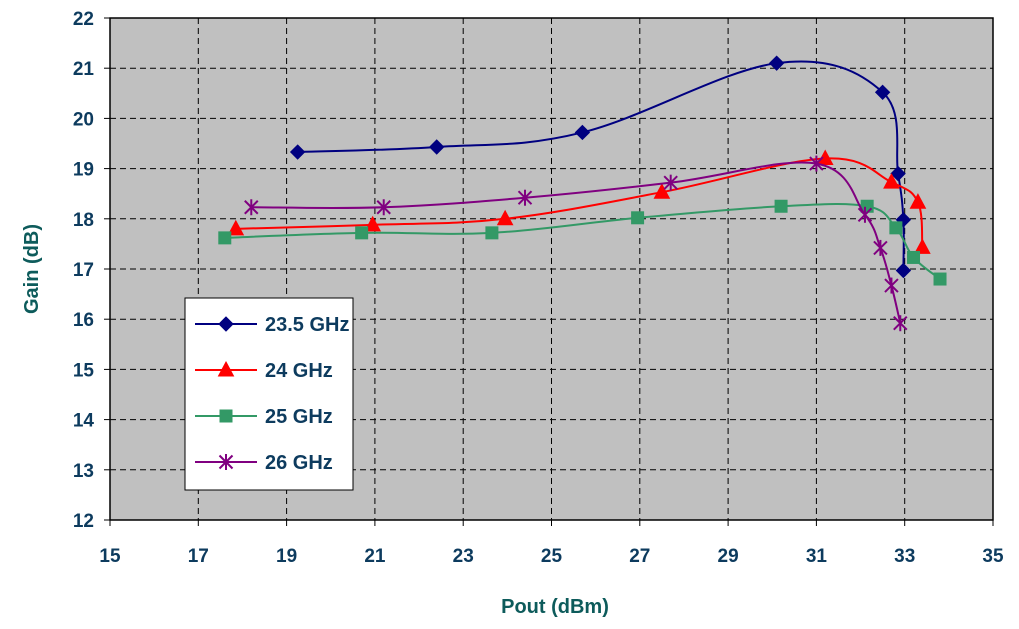 This screenshot has height=629, width=1019. I want to click on y-tick-label: 20, so click(83, 119).